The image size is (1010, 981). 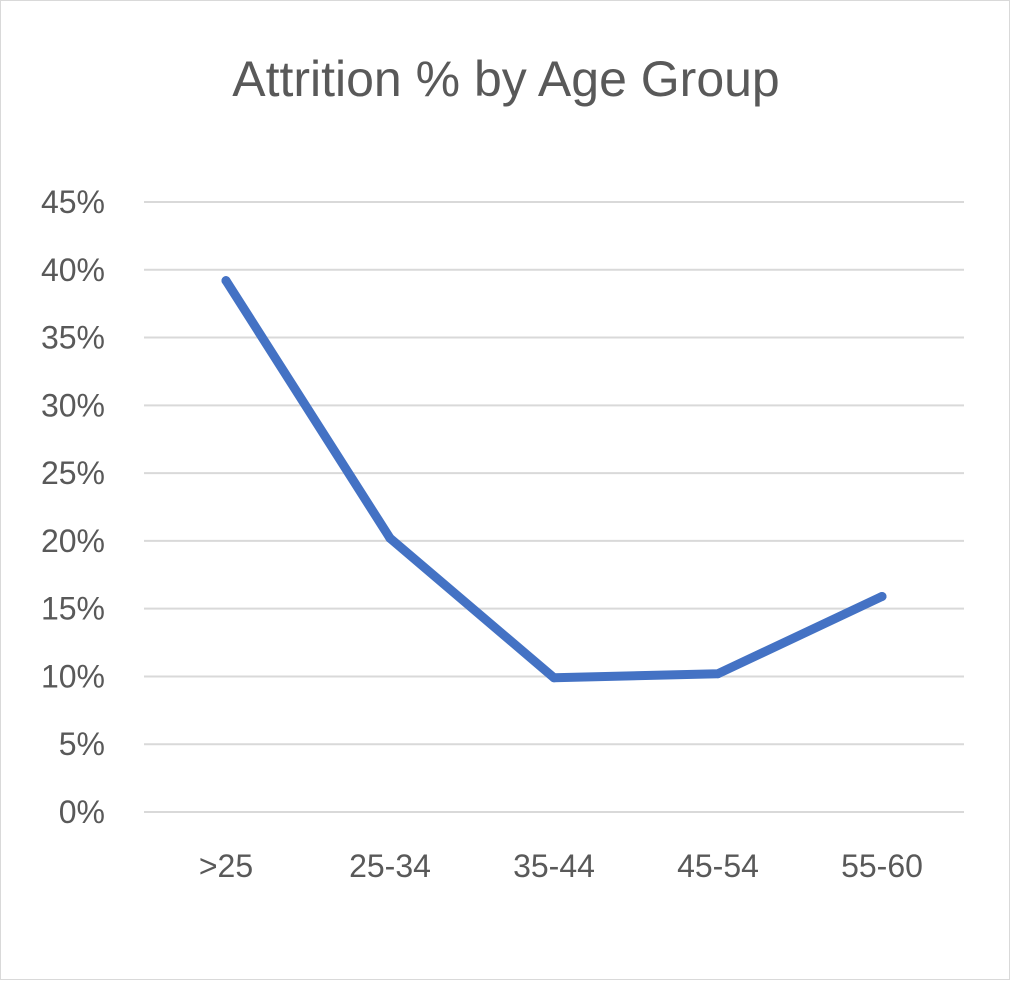 I want to click on y-tick-label: 40%, so click(x=73, y=270).